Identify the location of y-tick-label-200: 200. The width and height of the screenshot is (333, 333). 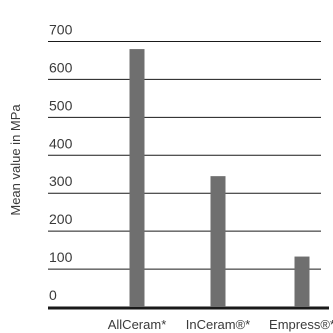
(61, 219).